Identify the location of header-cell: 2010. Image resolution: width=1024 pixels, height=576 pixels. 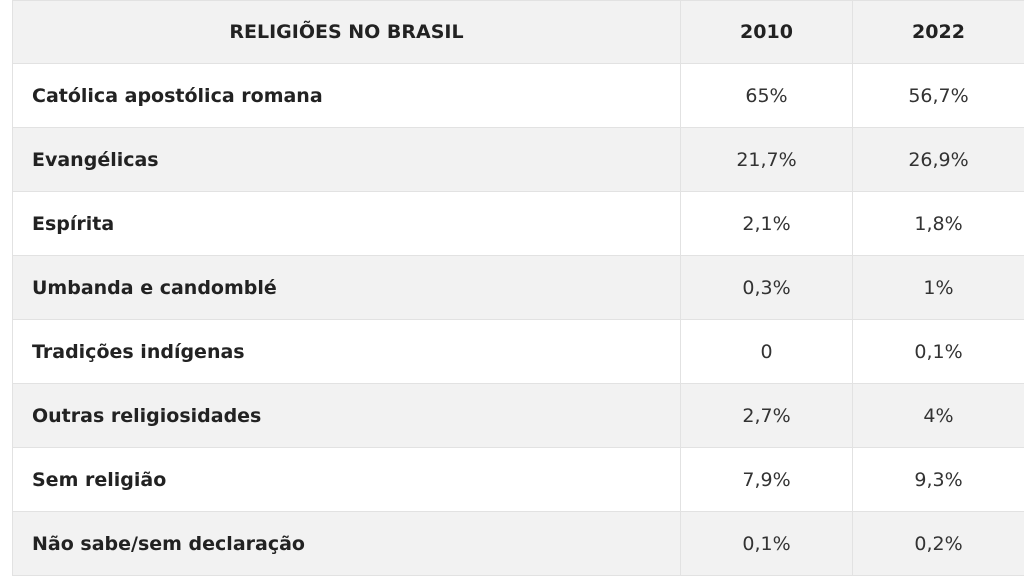
(766, 32).